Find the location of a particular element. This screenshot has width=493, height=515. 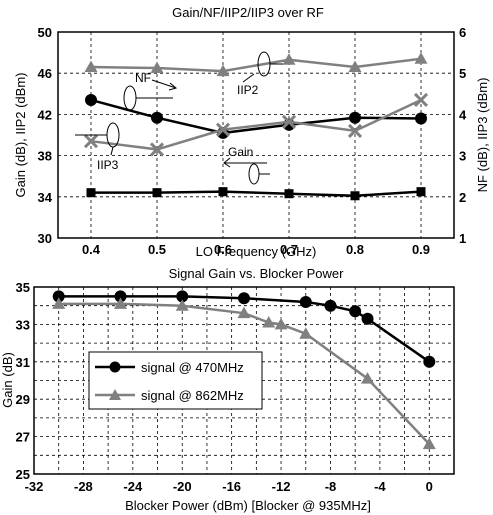

chart1-y-label-right: NF (dB), IIP3 (dBm) is located at coordinates (482, 135).